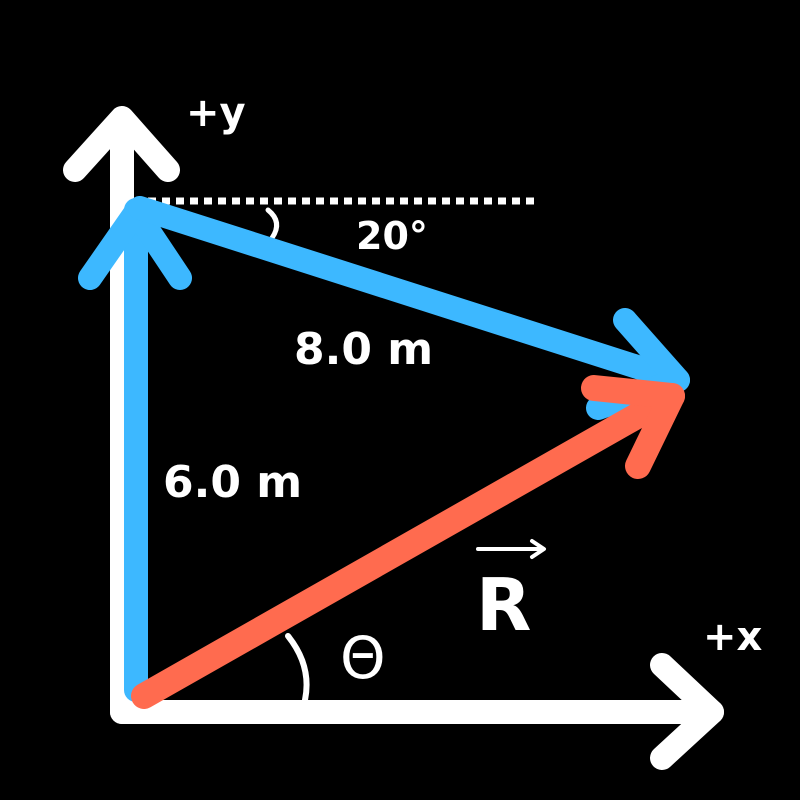  What do you see at coordinates (297, 668) in the screenshot?
I see `angle-arc-theta` at bounding box center [297, 668].